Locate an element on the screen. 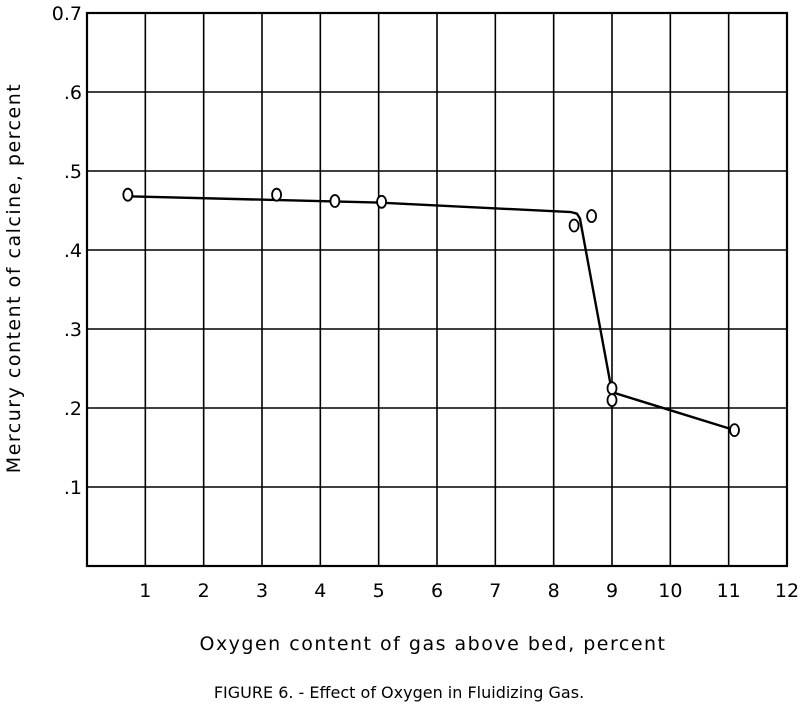  y-tick-labels: .1 .2 .3 .4 .5 .6 0.7 is located at coordinates (67, 251).